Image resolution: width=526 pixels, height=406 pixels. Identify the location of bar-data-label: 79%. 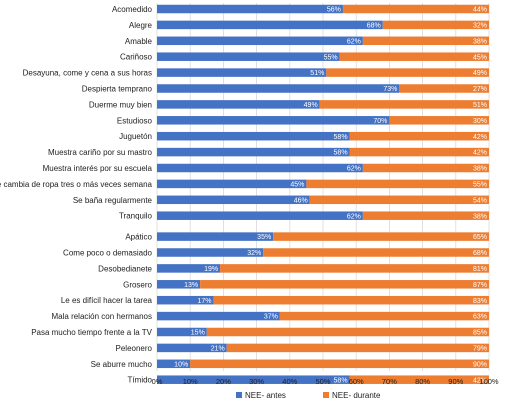
(480, 349).